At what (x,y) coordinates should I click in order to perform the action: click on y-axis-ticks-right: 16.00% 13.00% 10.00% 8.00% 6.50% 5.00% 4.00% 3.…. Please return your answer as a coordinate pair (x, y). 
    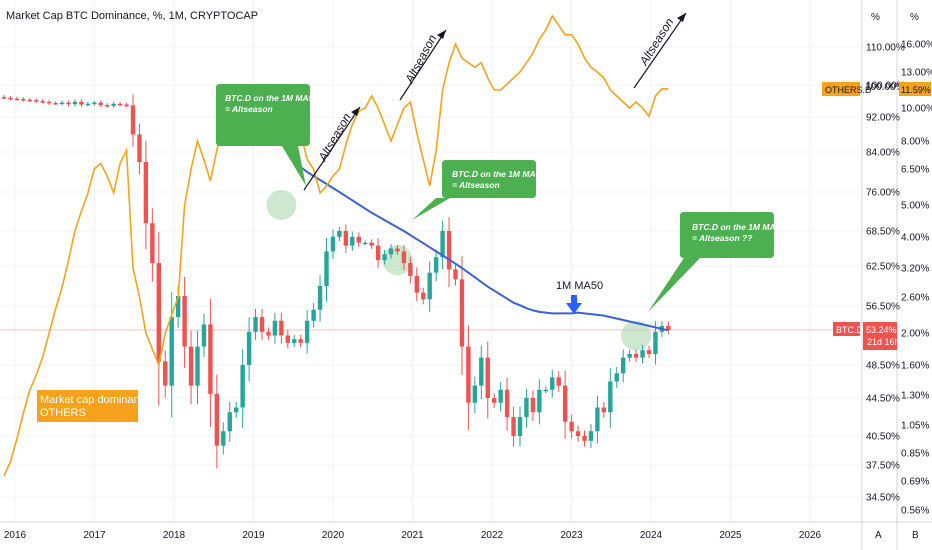
    Looking at the image, I should click on (916, 278).